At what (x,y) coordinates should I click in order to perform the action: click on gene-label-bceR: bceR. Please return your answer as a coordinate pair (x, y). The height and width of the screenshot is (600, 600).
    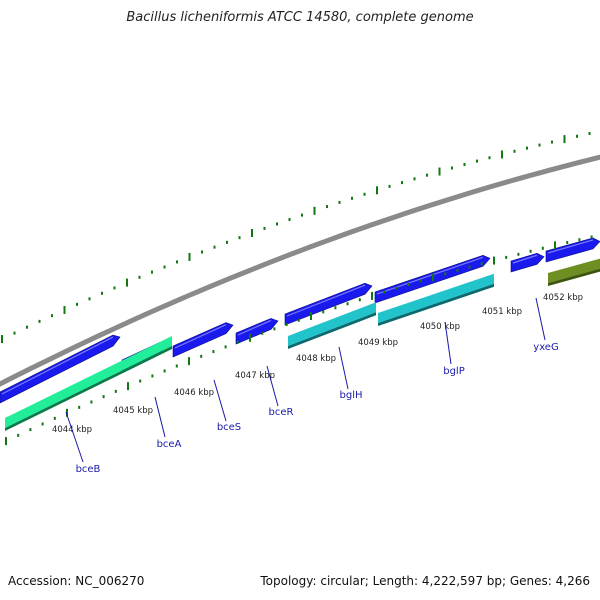
    Looking at the image, I should click on (281, 412).